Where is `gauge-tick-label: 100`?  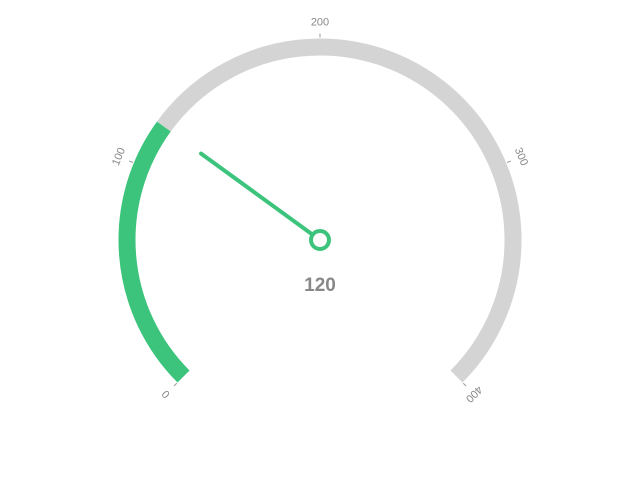 gauge-tick-label: 100 is located at coordinates (119, 157).